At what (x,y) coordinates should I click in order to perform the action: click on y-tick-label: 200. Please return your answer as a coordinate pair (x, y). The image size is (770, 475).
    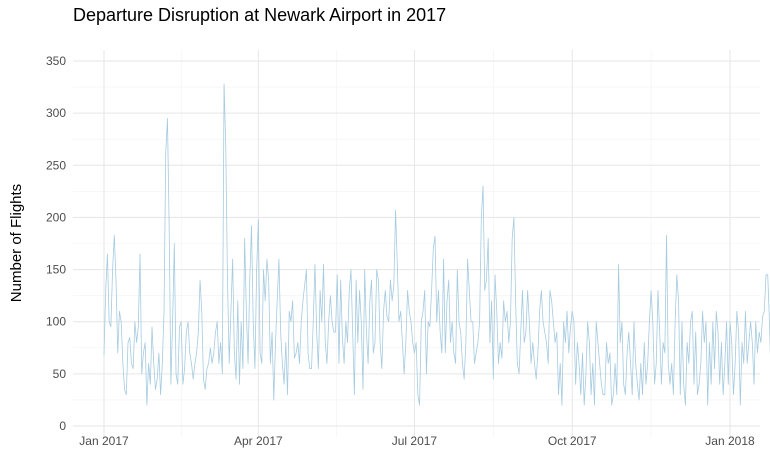
    Looking at the image, I should click on (56, 217).